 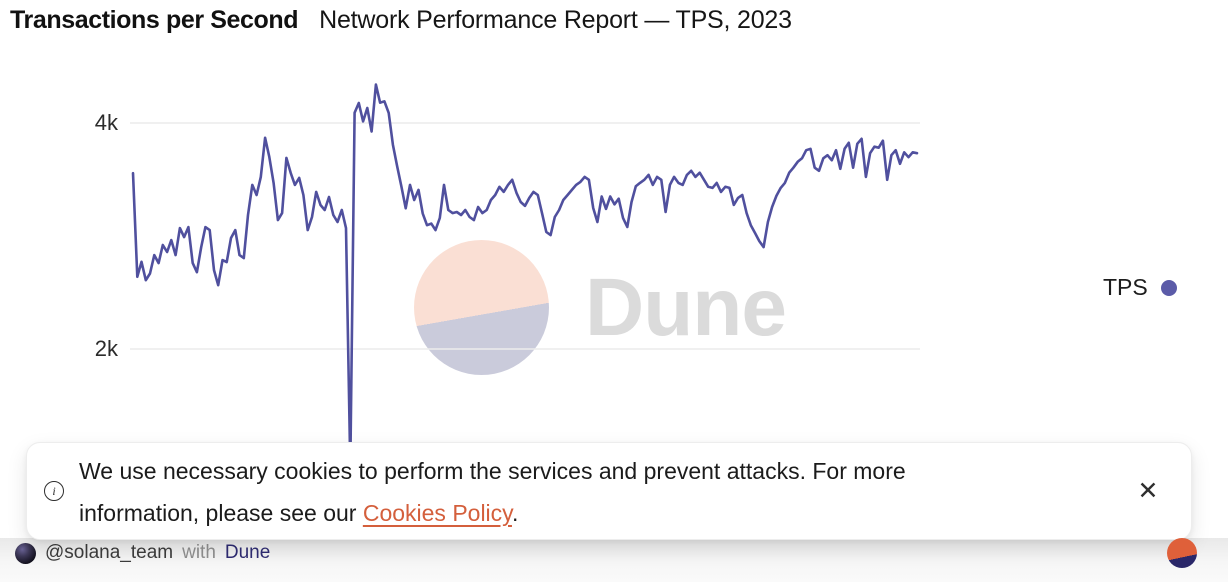 What do you see at coordinates (515, 513) in the screenshot?
I see `cookie-text-period: .` at bounding box center [515, 513].